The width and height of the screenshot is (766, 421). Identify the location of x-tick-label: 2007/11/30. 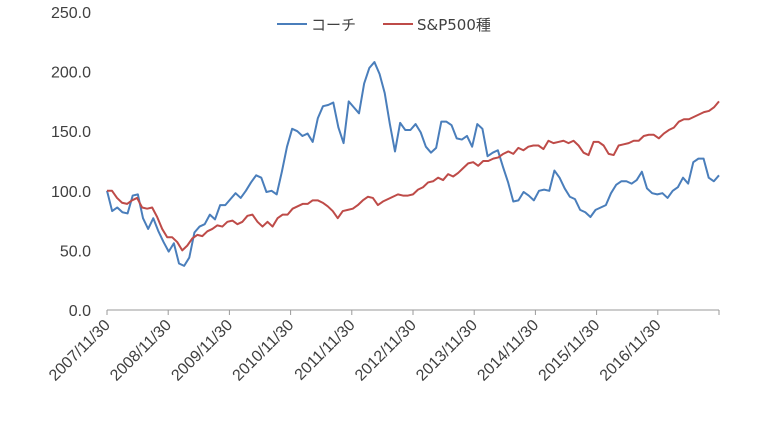
(80, 351).